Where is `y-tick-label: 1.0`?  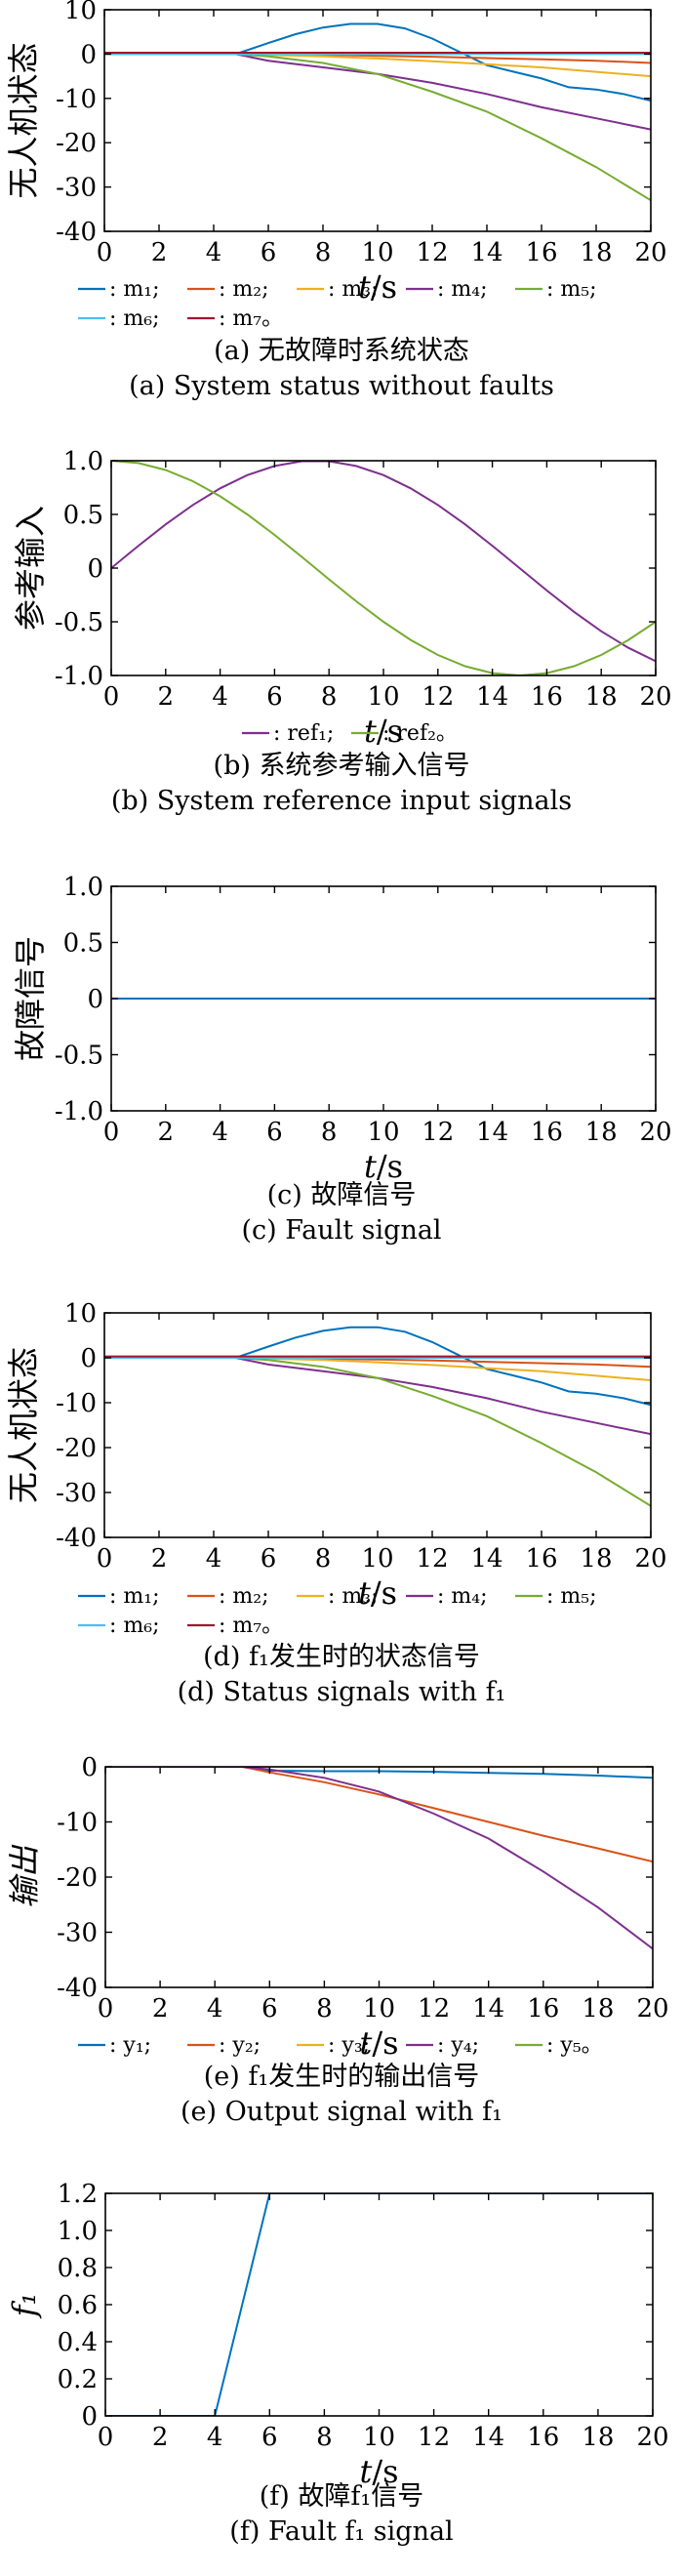
y-tick-label: 1.0 is located at coordinates (83, 461).